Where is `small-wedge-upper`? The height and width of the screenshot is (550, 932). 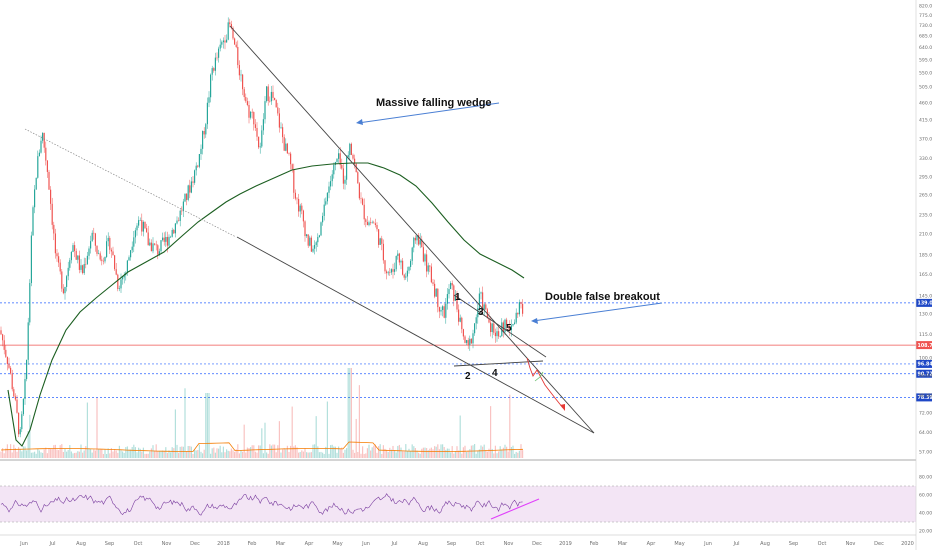 small-wedge-upper is located at coordinates (500, 326).